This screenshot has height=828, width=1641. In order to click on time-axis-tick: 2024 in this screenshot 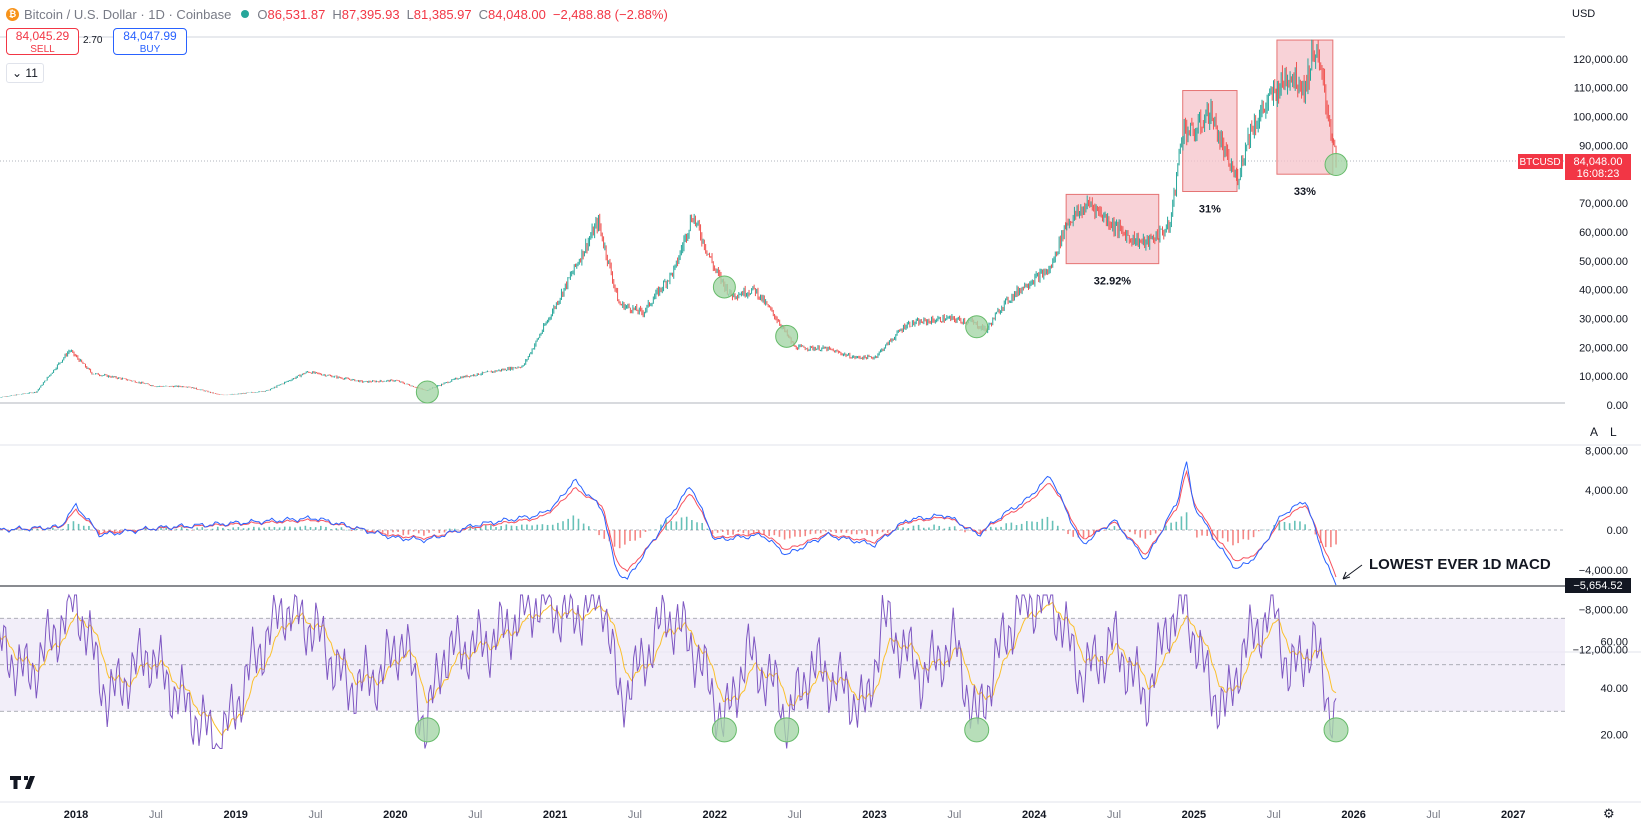, I will do `click(1034, 815)`.